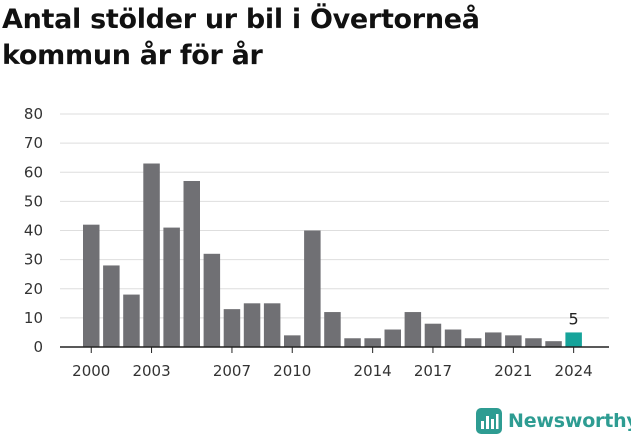 This screenshot has height=439, width=631. Describe the element at coordinates (513, 341) in the screenshot. I see `bar-2021` at that location.